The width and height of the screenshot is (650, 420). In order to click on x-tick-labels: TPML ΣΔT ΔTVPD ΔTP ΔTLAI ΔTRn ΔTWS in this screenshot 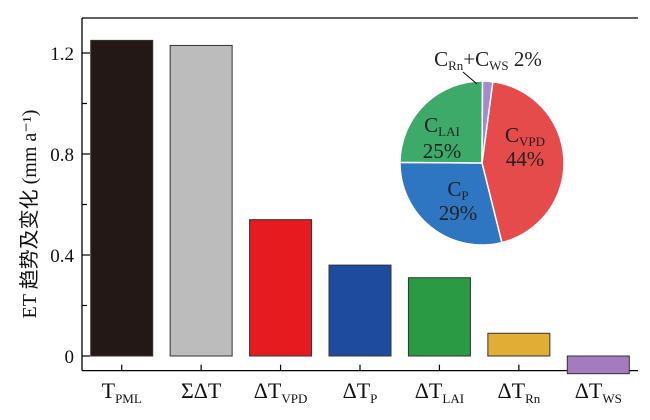, I will do `click(362, 392)`.